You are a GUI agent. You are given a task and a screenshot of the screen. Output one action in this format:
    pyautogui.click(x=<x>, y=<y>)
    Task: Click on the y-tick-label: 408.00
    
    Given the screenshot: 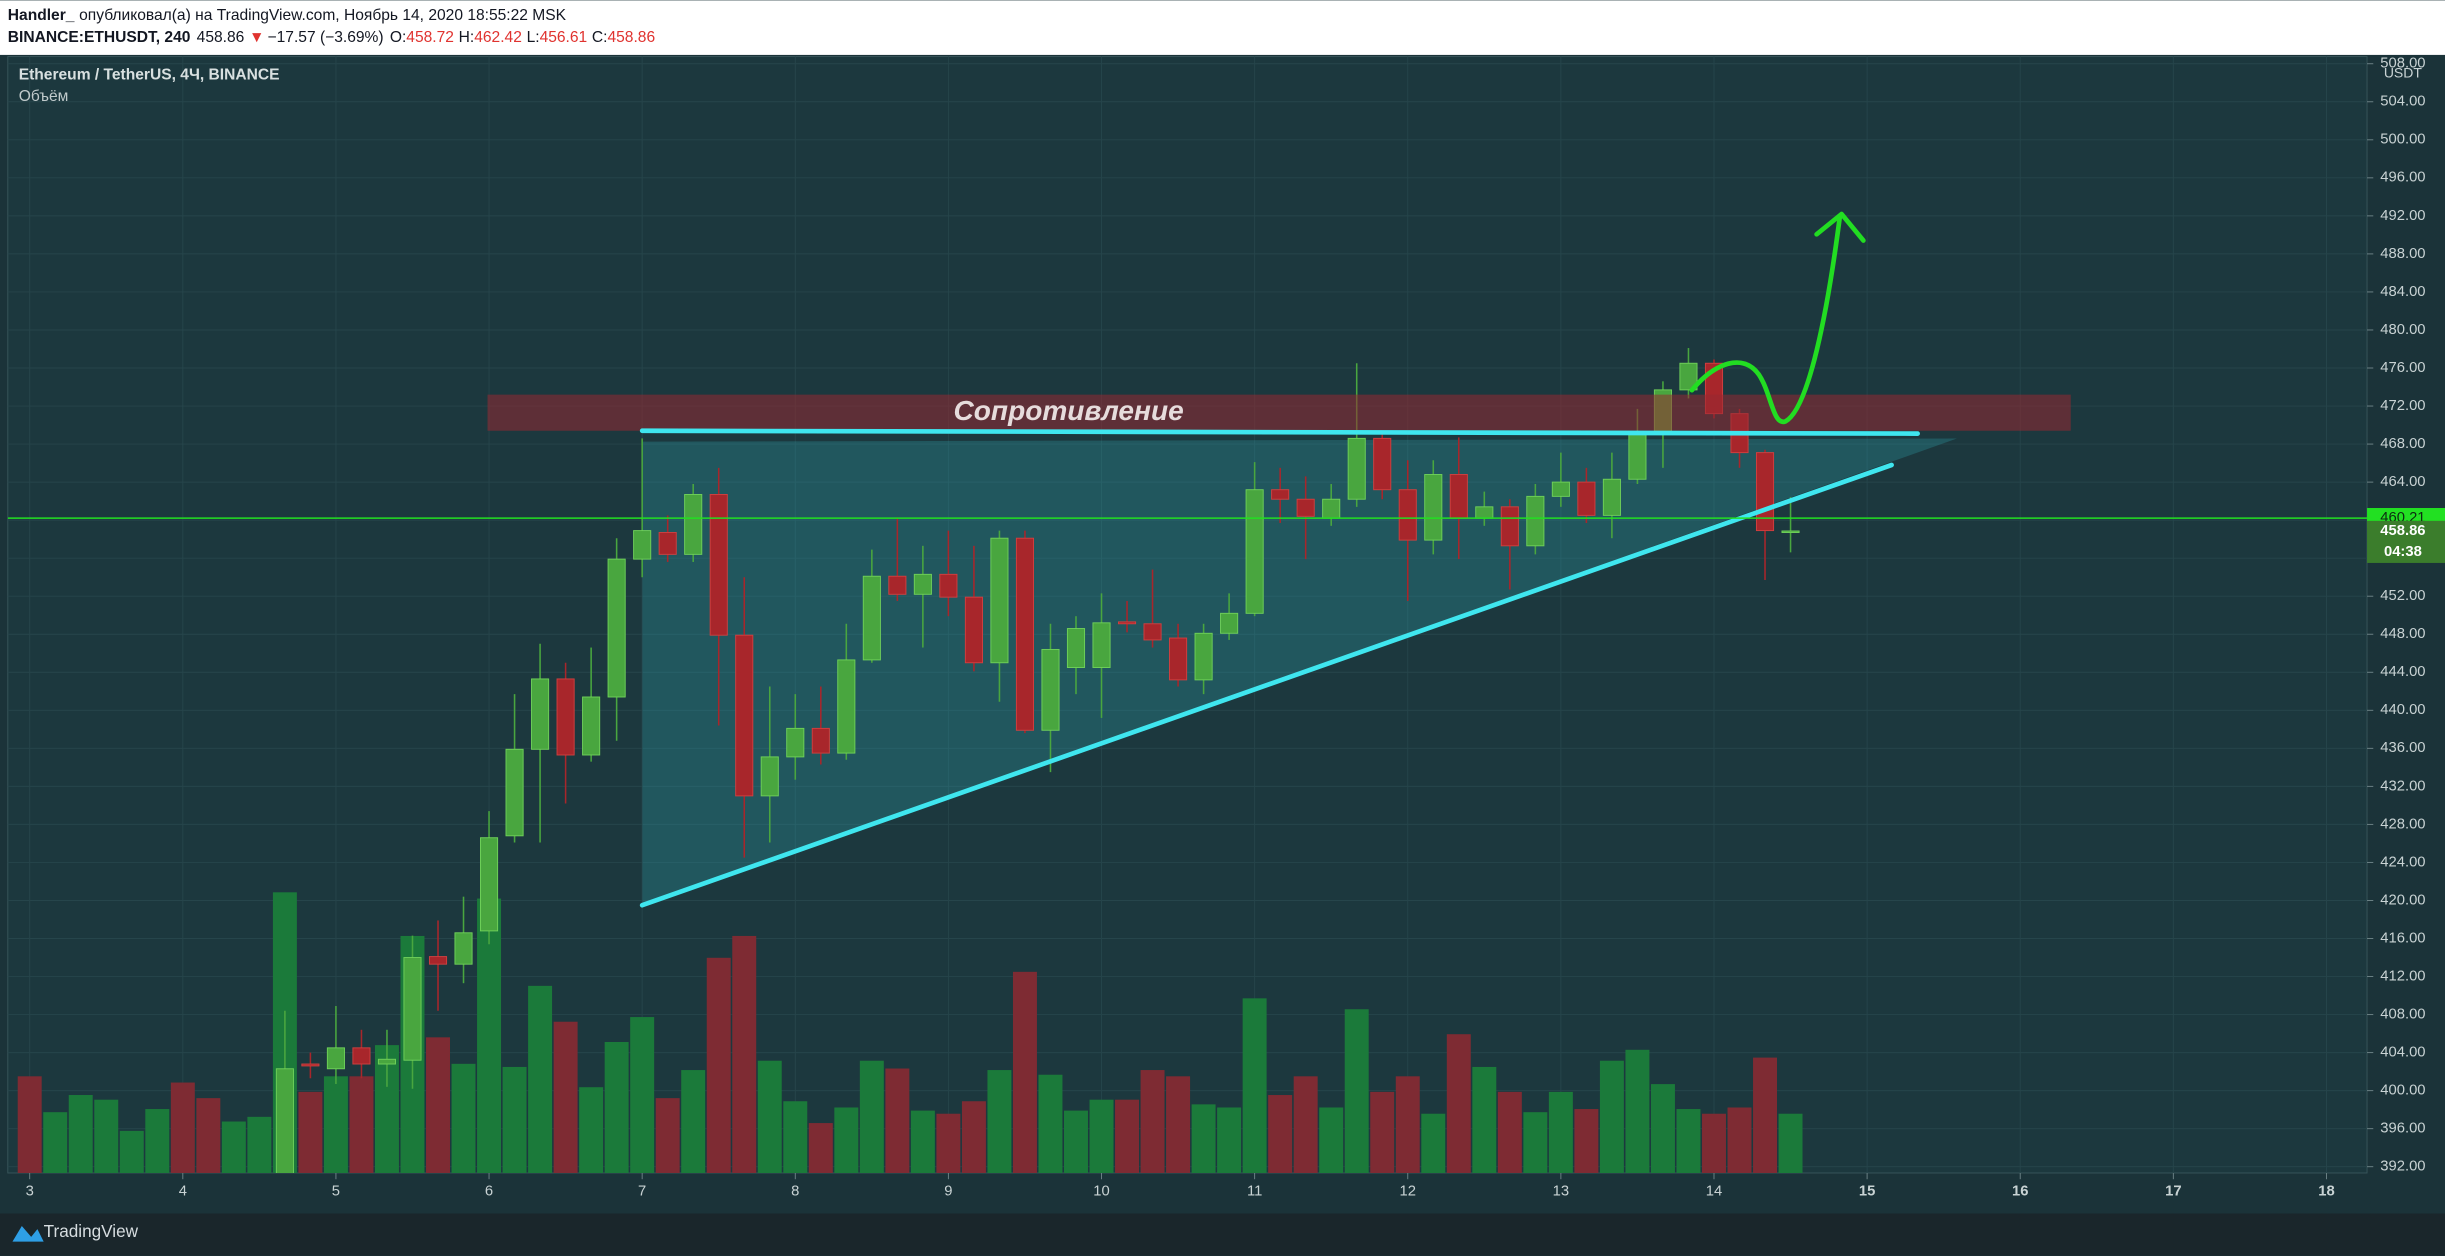 What is the action you would take?
    pyautogui.click(x=2402, y=1014)
    